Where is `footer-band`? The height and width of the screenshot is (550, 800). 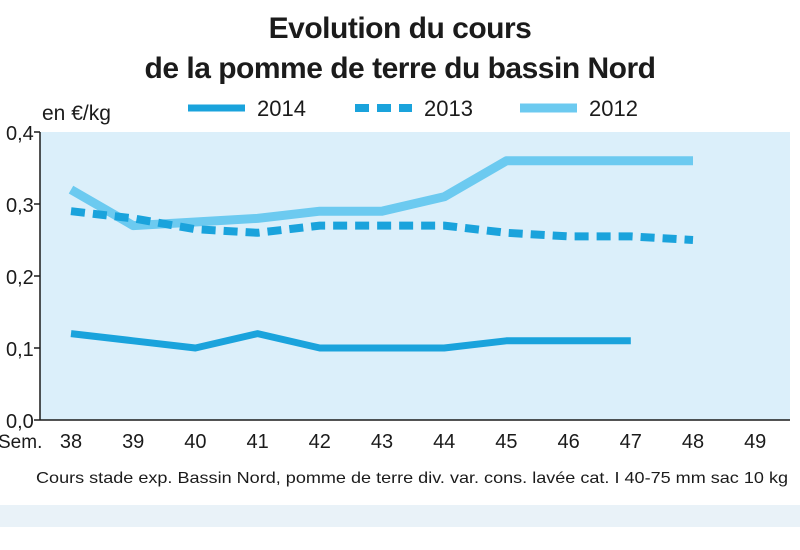
footer-band is located at coordinates (400, 516).